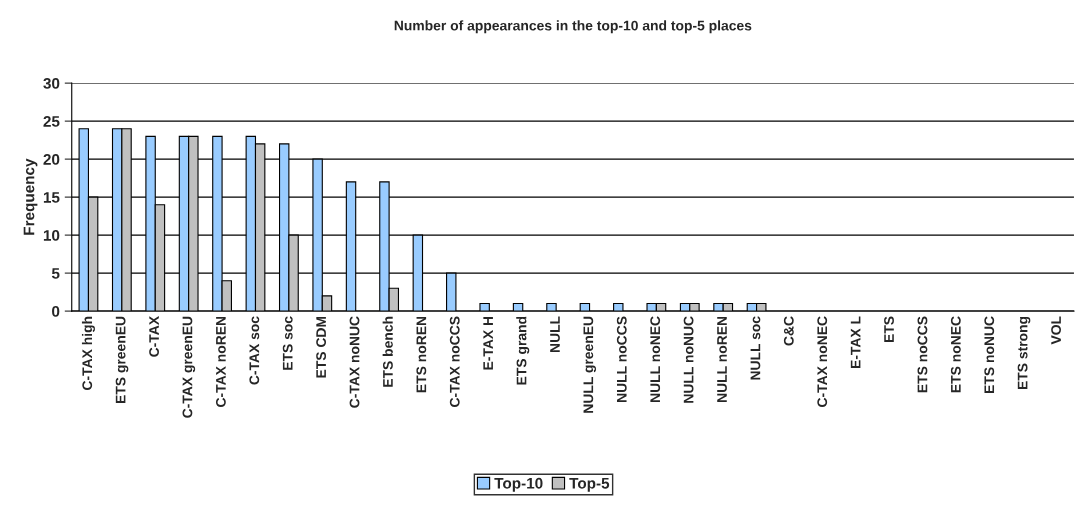  Describe the element at coordinates (51, 121) in the screenshot. I see `y-tick-label: 25` at that location.